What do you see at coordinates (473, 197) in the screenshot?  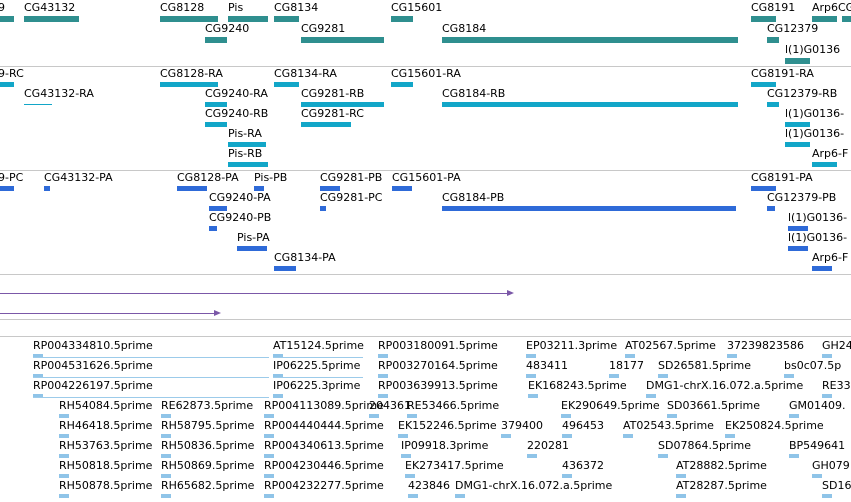 I see `polypeptide-label: CG8184-PB` at bounding box center [473, 197].